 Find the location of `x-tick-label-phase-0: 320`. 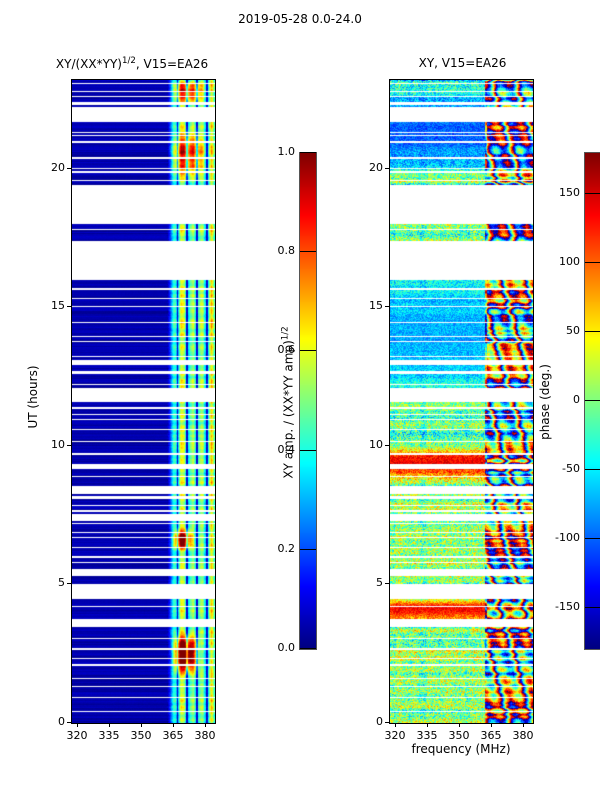

x-tick-label-phase-0: 320 is located at coordinates (395, 735).